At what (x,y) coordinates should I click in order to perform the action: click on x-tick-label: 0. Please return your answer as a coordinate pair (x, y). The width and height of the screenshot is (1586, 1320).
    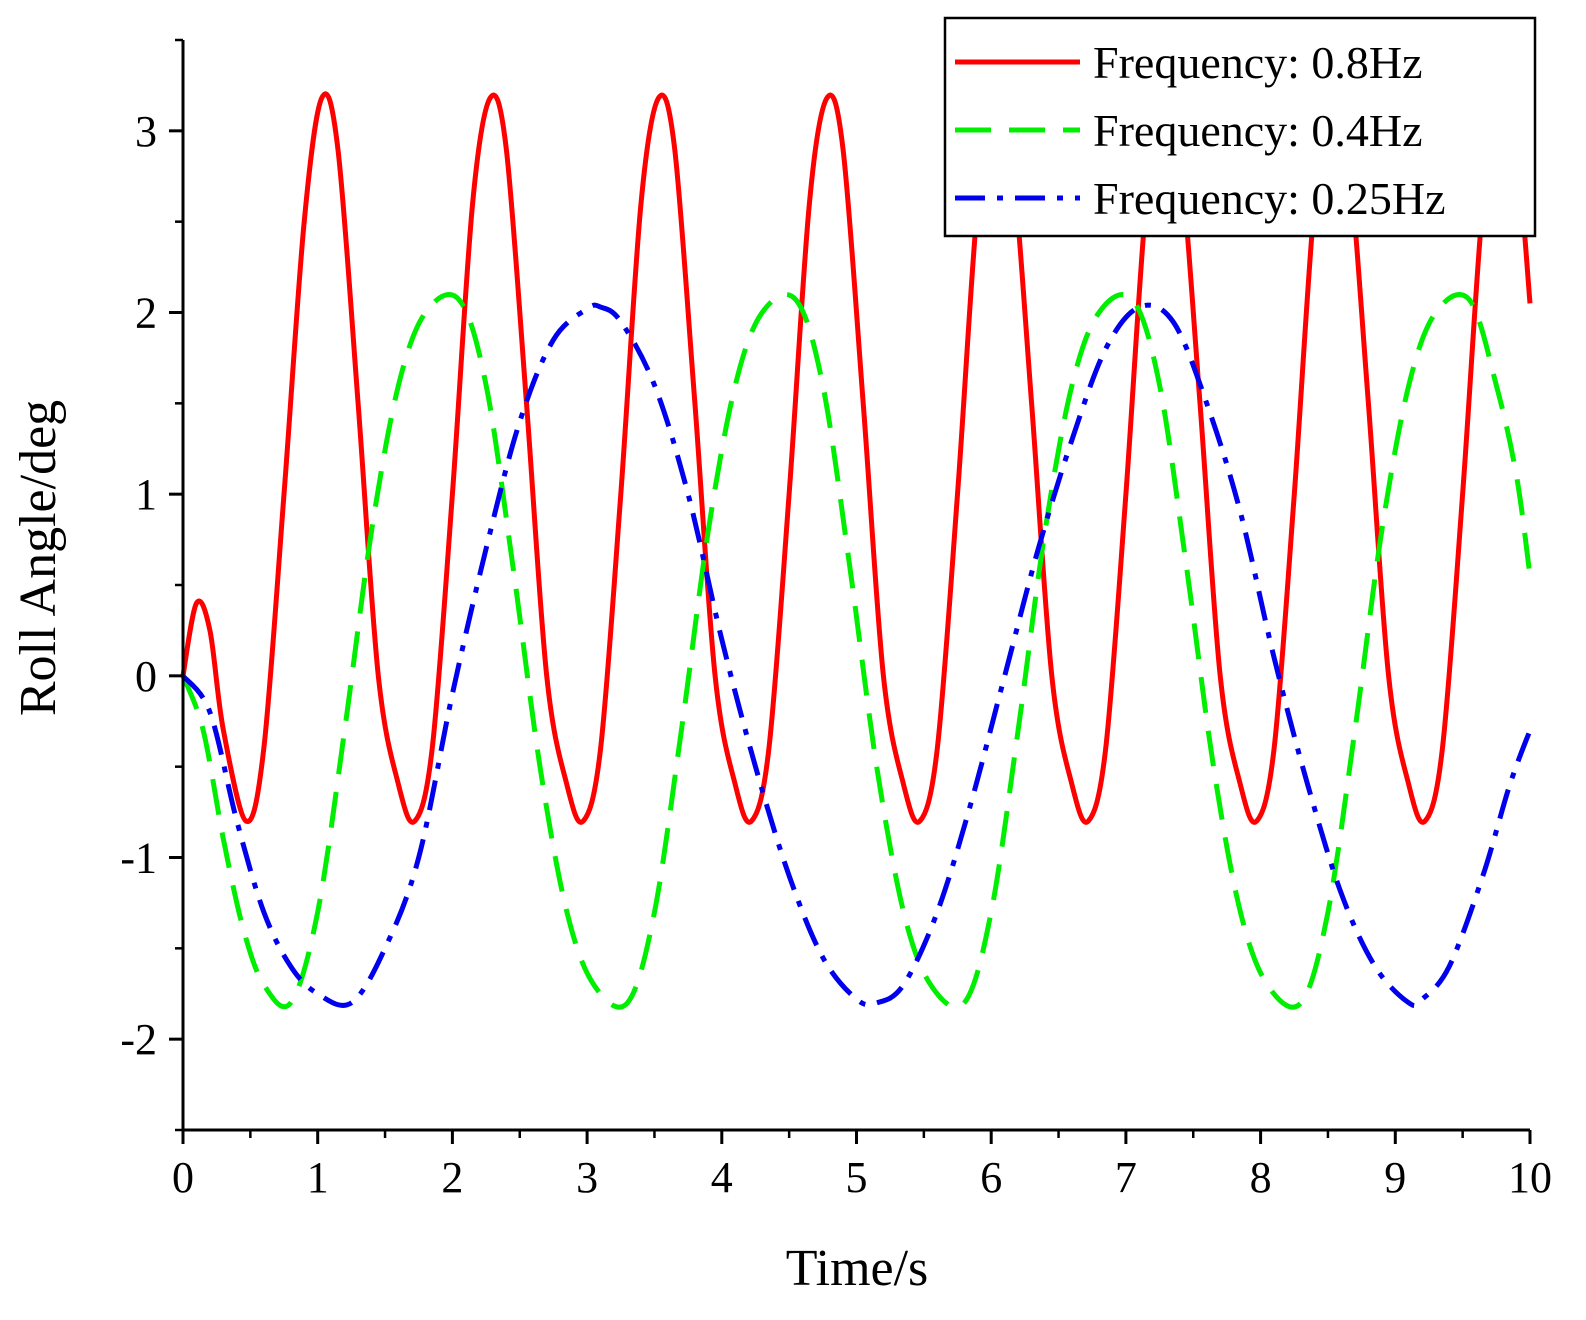
    Looking at the image, I should click on (183, 1177).